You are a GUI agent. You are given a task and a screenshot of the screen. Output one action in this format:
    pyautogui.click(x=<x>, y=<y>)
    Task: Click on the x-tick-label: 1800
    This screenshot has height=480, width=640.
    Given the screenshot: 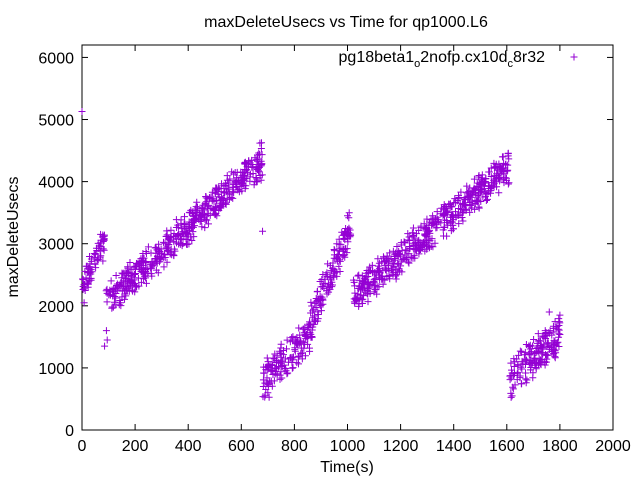 What is the action you would take?
    pyautogui.click(x=560, y=446)
    